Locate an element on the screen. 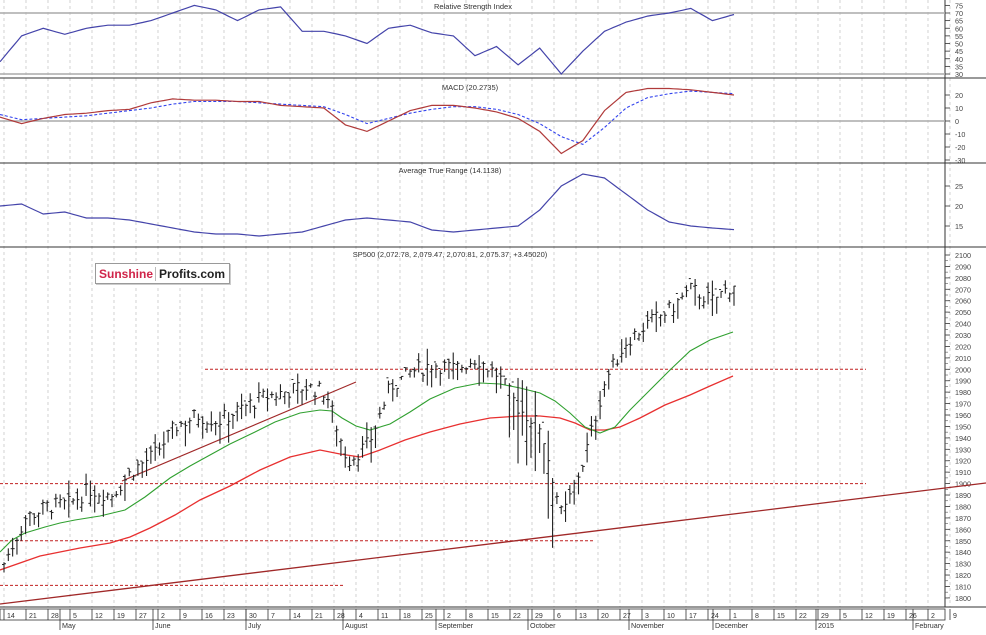 The width and height of the screenshot is (986, 635). price-tick-label: 1810 is located at coordinates (963, 586).